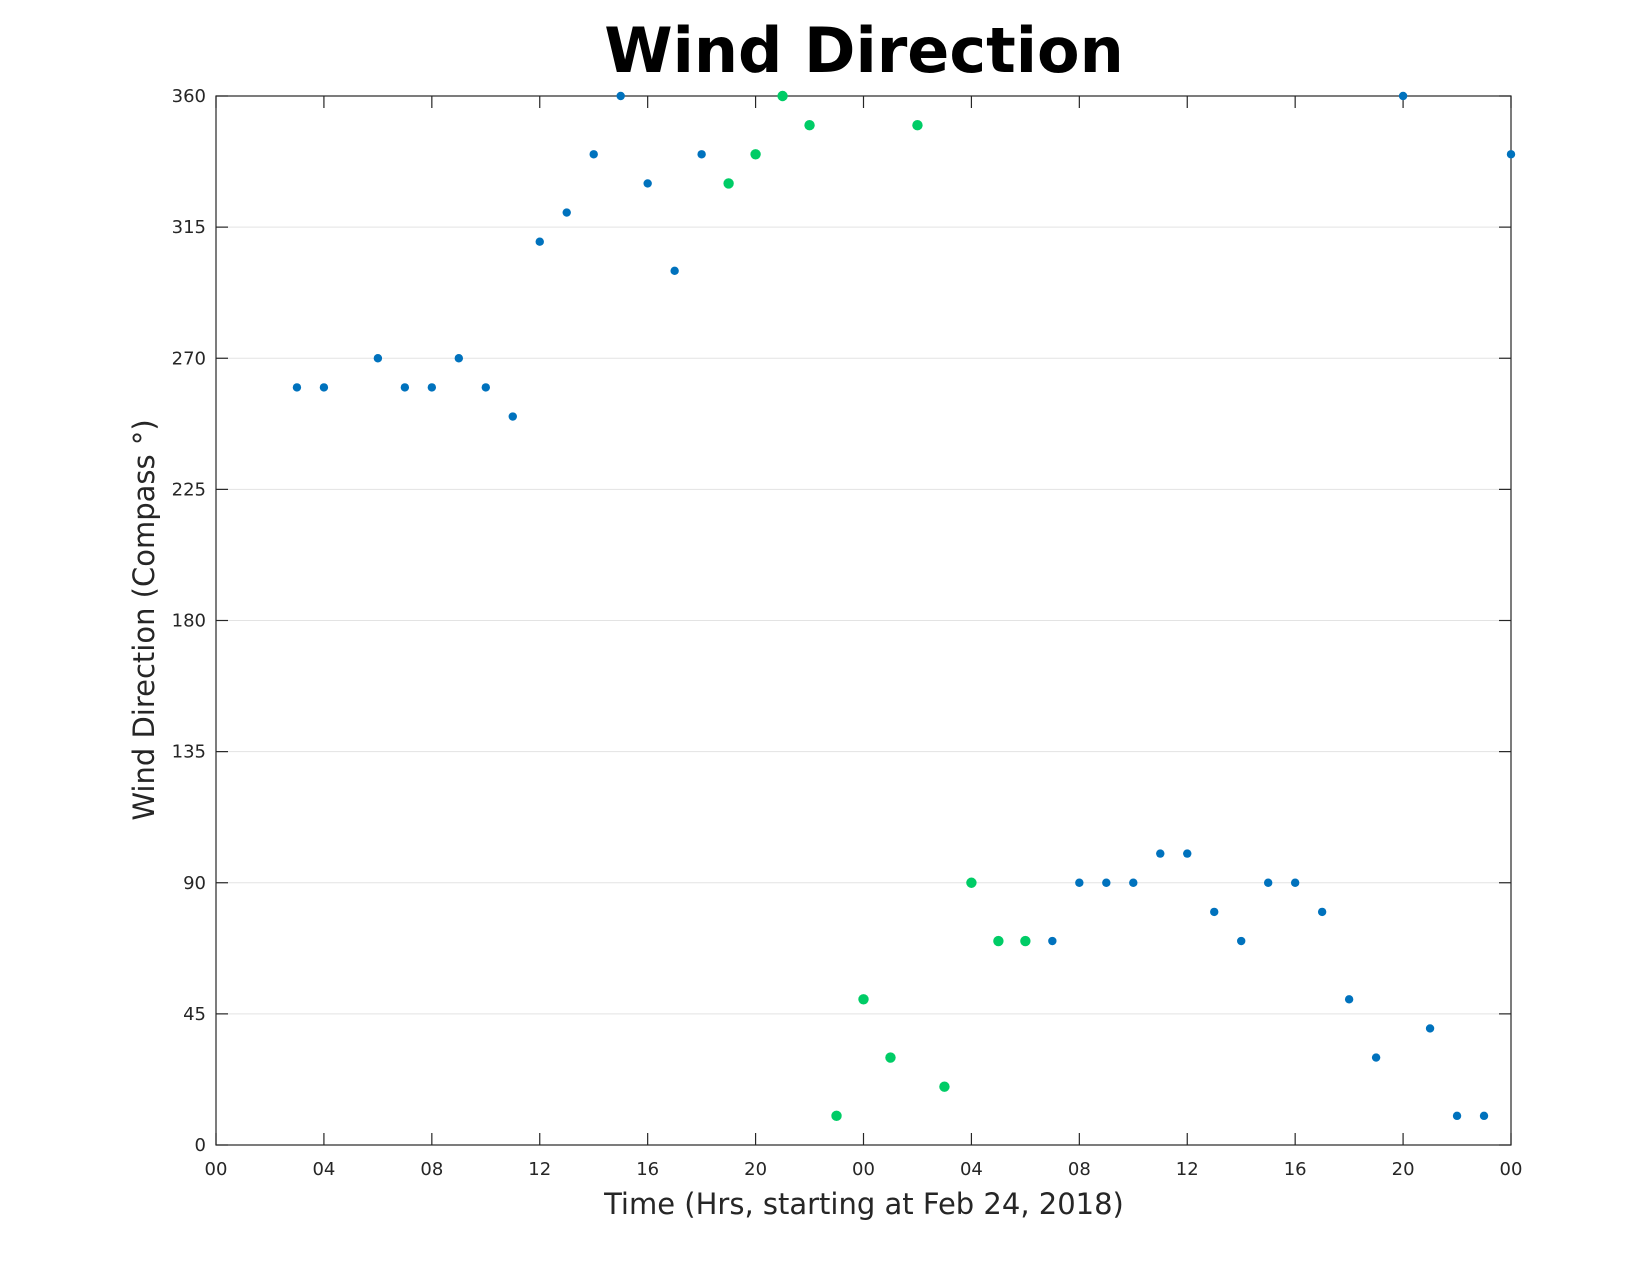 This screenshot has height=1275, width=1650. What do you see at coordinates (189, 96) in the screenshot?
I see `y-tick-label: 360` at bounding box center [189, 96].